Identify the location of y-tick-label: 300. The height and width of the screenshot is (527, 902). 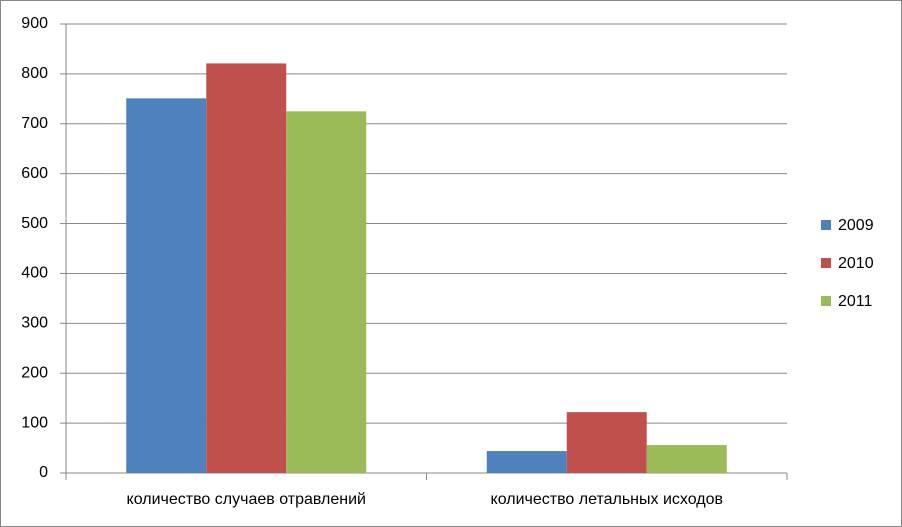
(34, 323).